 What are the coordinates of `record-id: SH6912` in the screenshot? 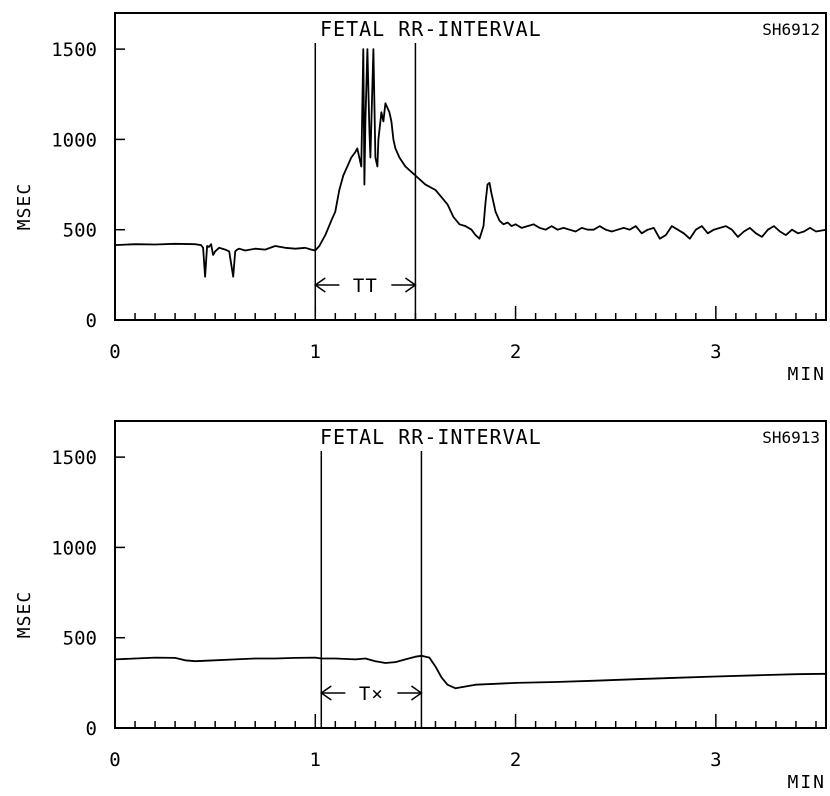 It's located at (791, 29).